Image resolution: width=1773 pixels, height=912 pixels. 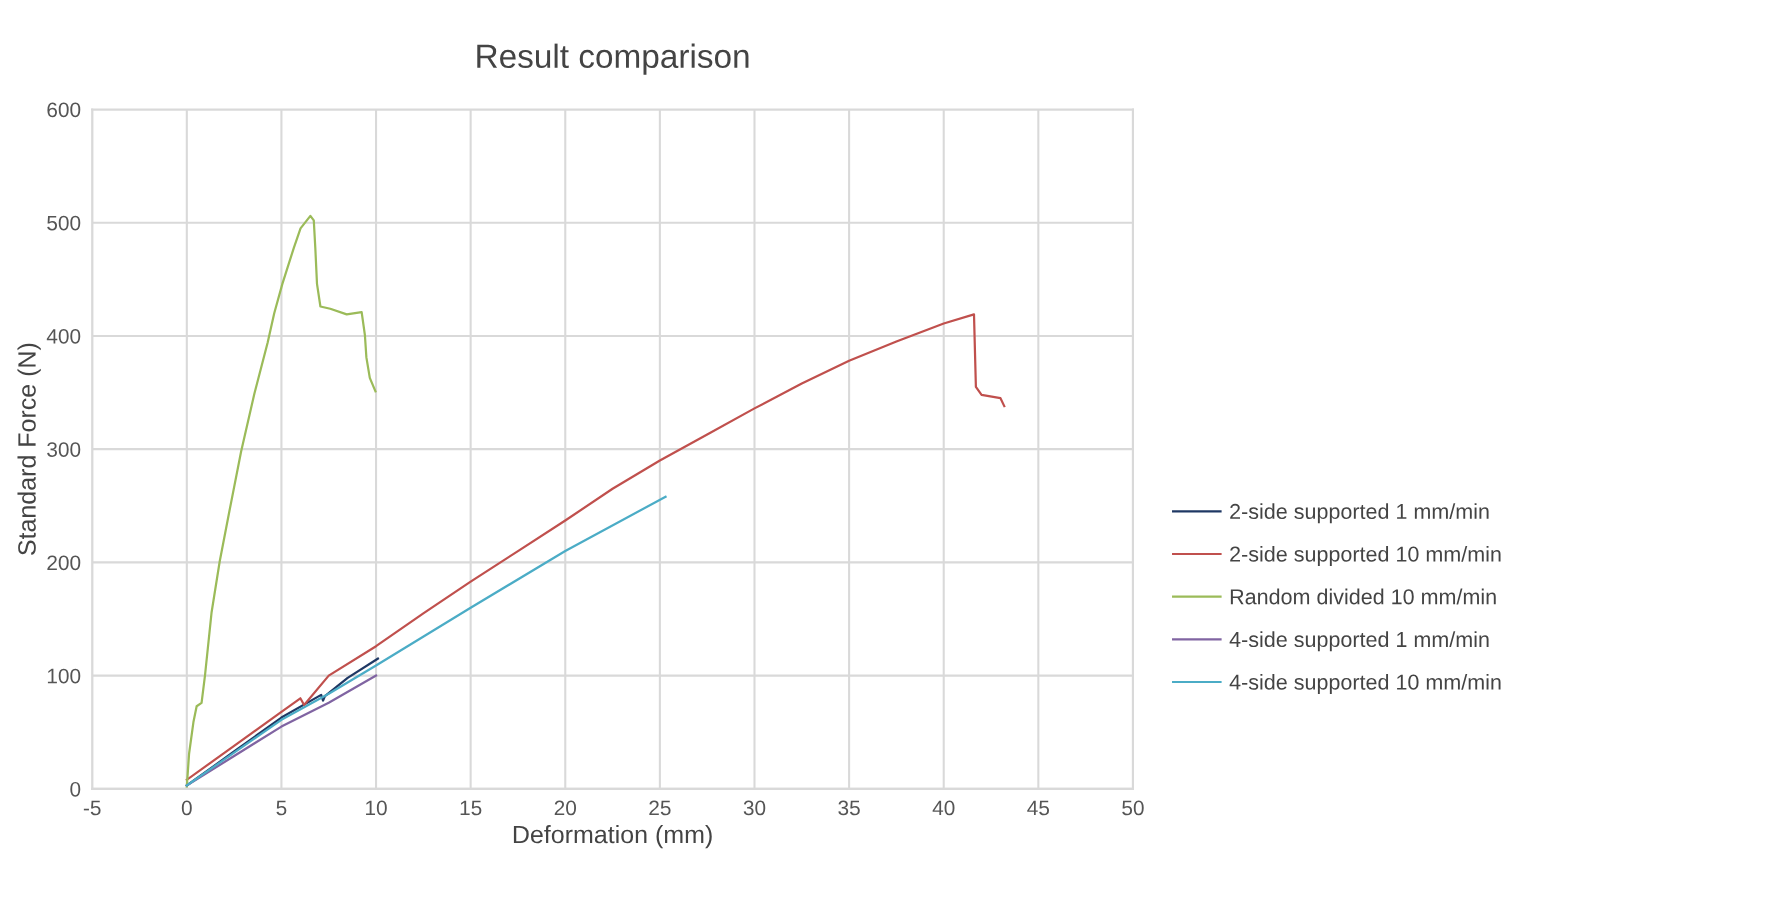 I want to click on x-tick-label: 0, so click(x=186, y=808).